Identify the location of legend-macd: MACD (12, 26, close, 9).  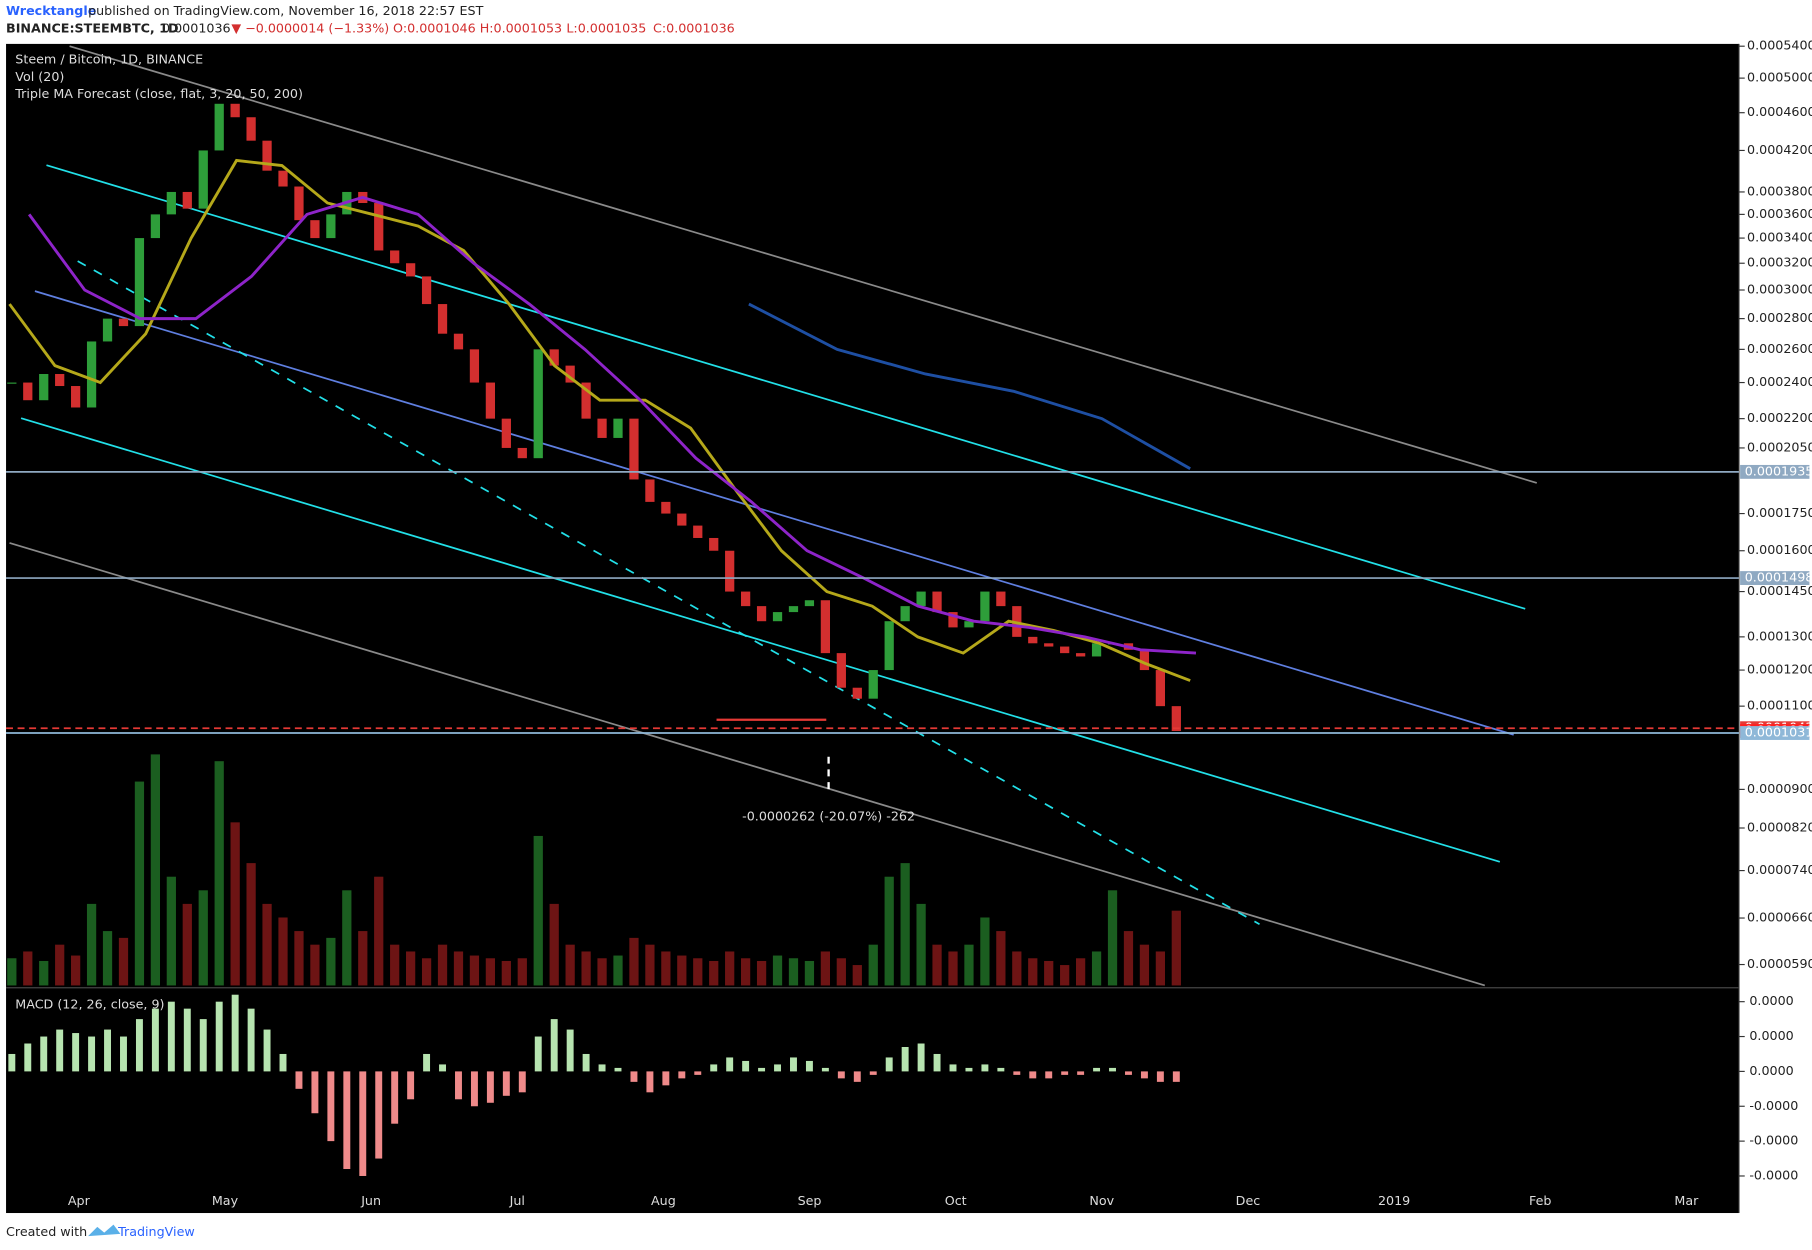
(89, 1004).